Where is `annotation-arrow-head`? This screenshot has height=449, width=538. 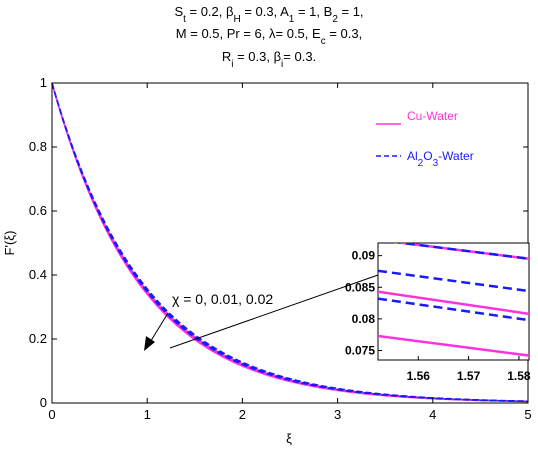 annotation-arrow-head is located at coordinates (149, 343).